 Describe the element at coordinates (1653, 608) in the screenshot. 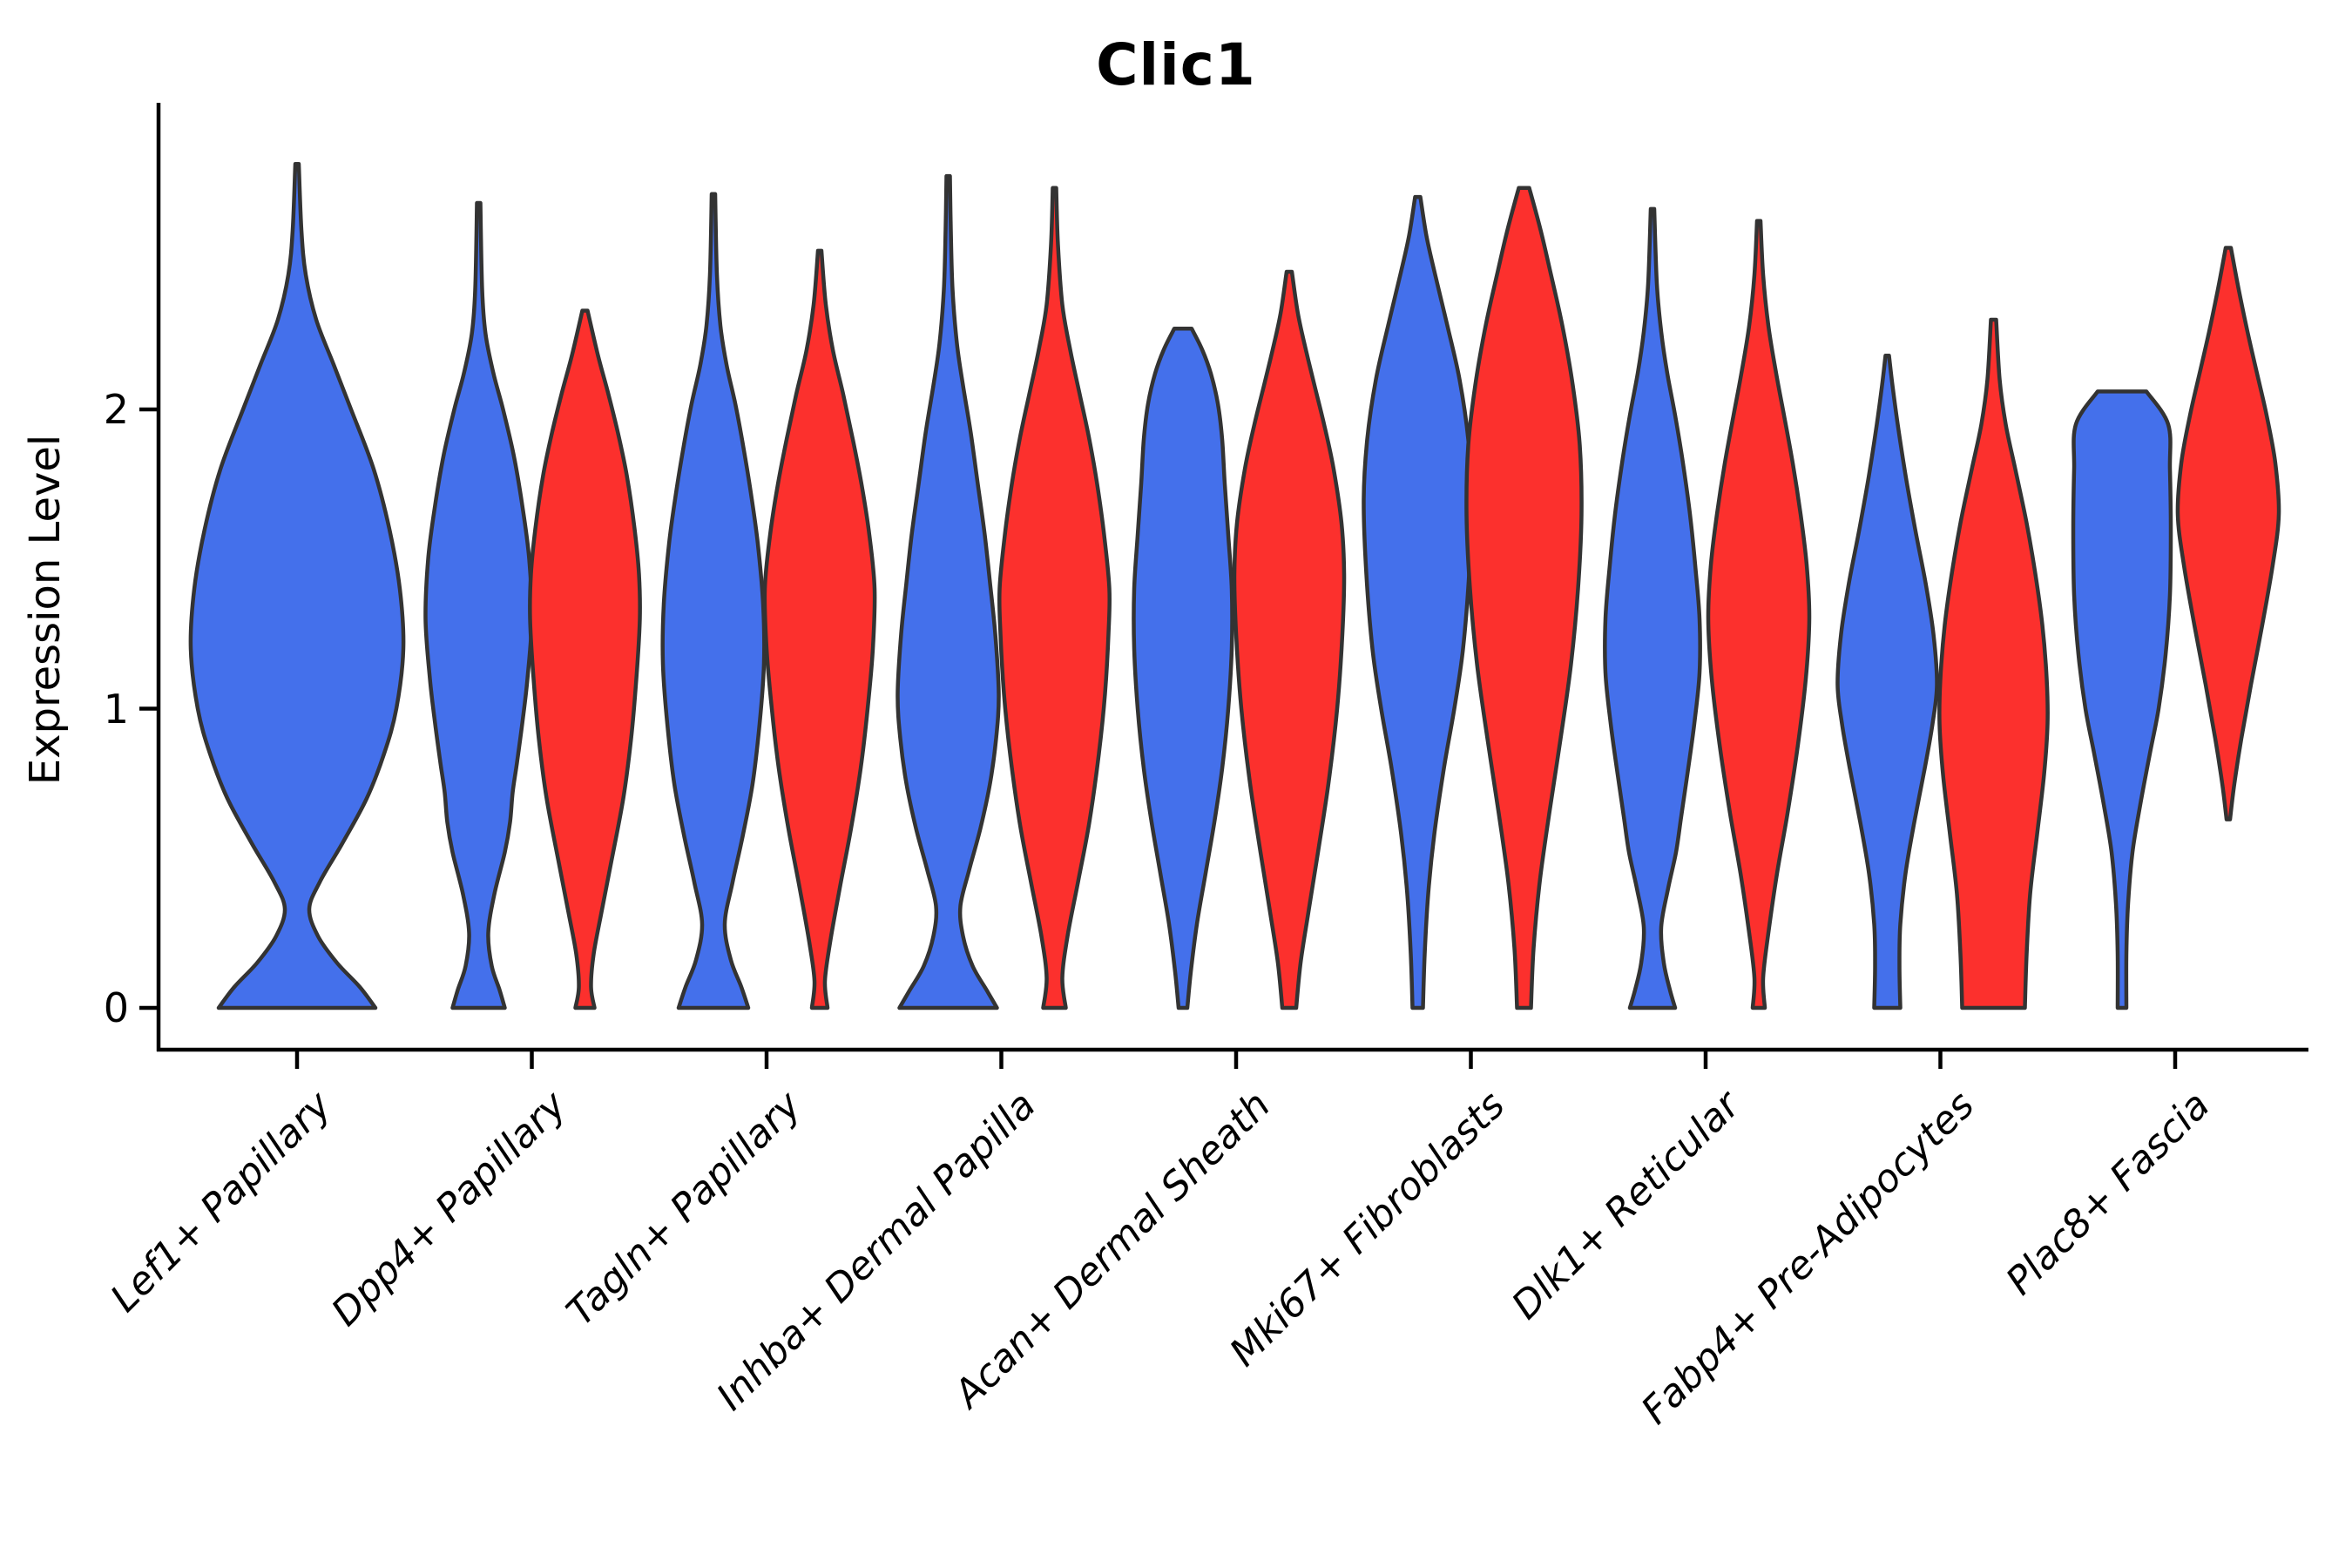

I see `violin-dlk1-reticular-blue` at that location.